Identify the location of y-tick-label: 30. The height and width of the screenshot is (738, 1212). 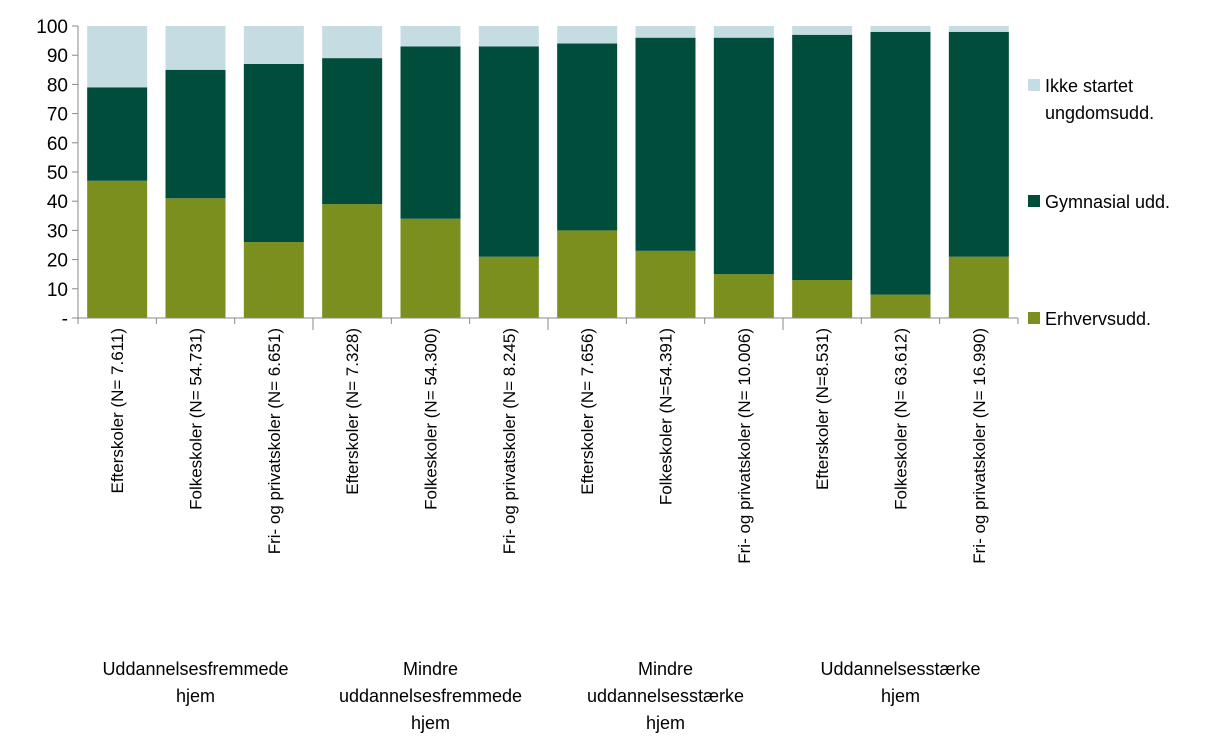
(57, 231).